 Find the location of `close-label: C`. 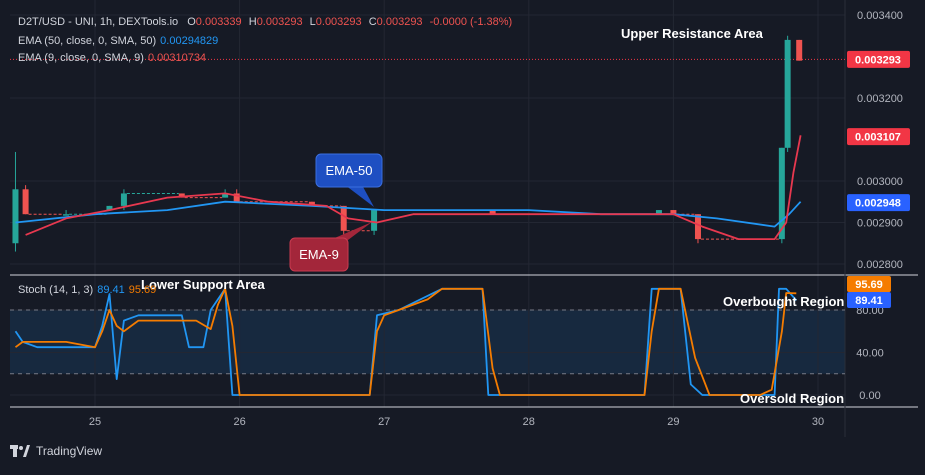

close-label: C is located at coordinates (372, 22).